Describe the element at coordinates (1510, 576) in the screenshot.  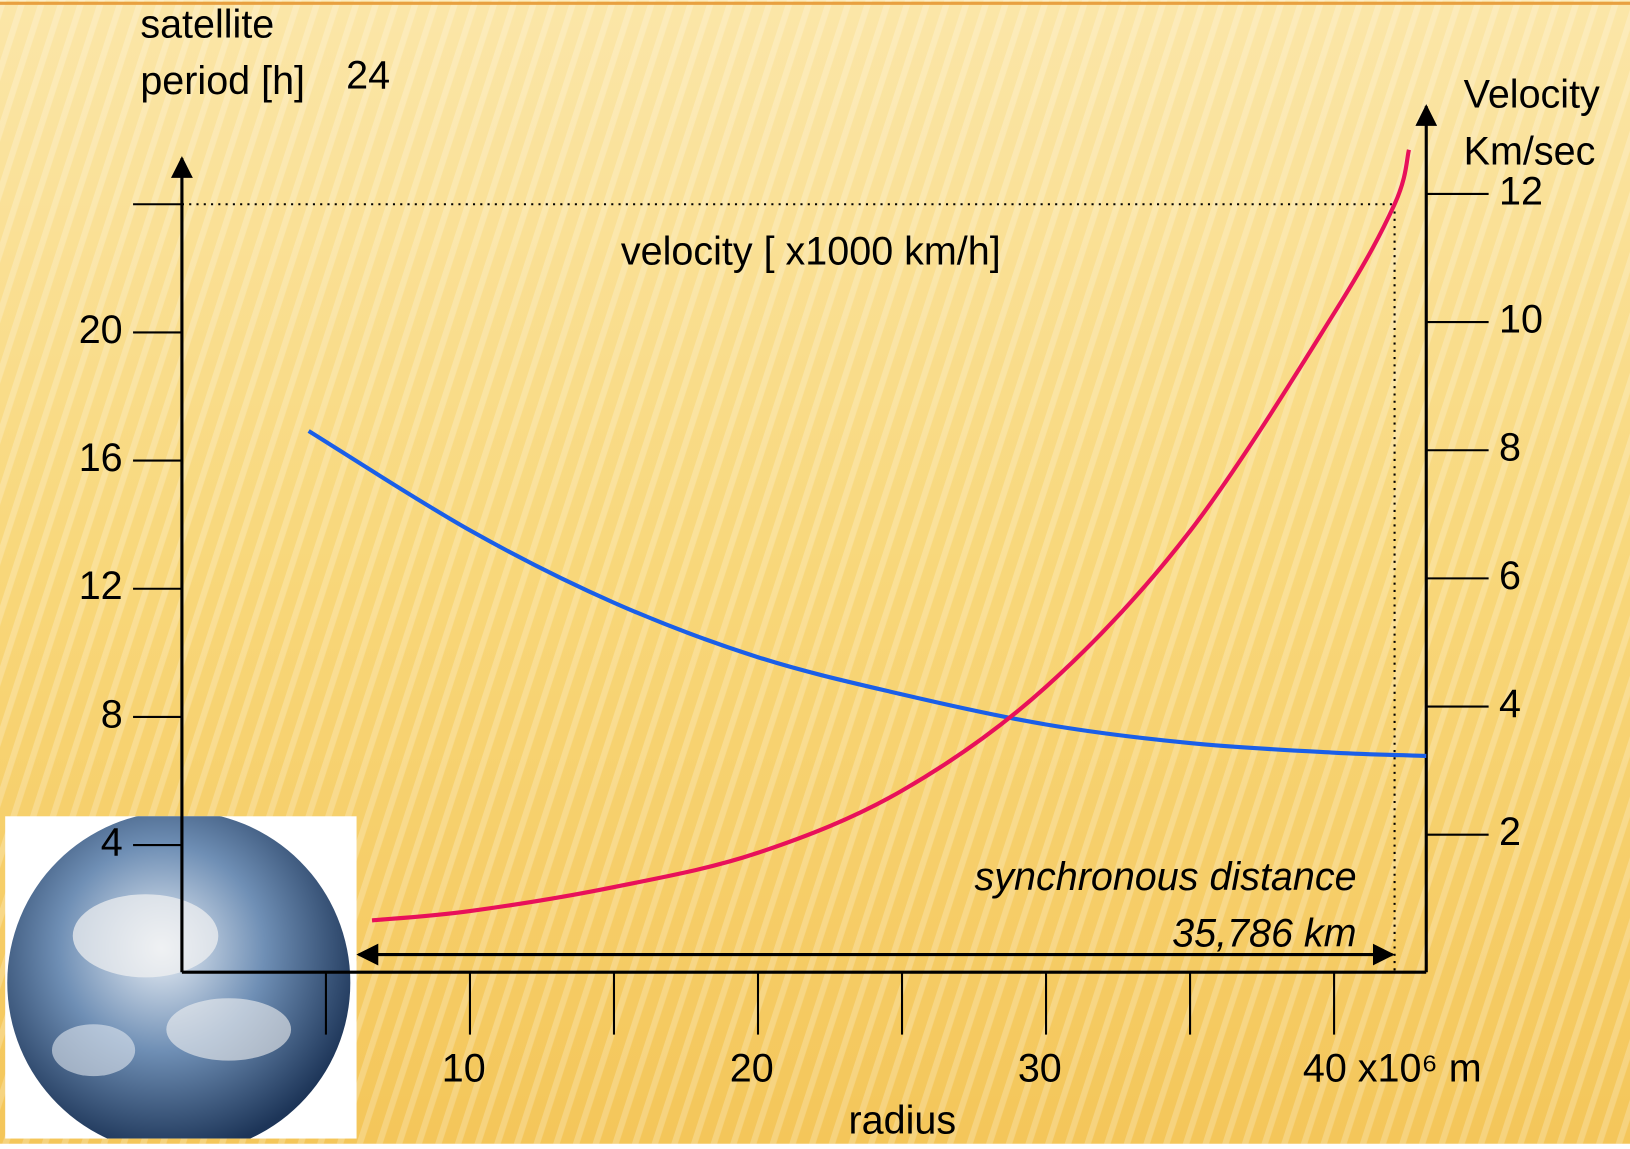
I see `y2-tick-label: 6` at that location.